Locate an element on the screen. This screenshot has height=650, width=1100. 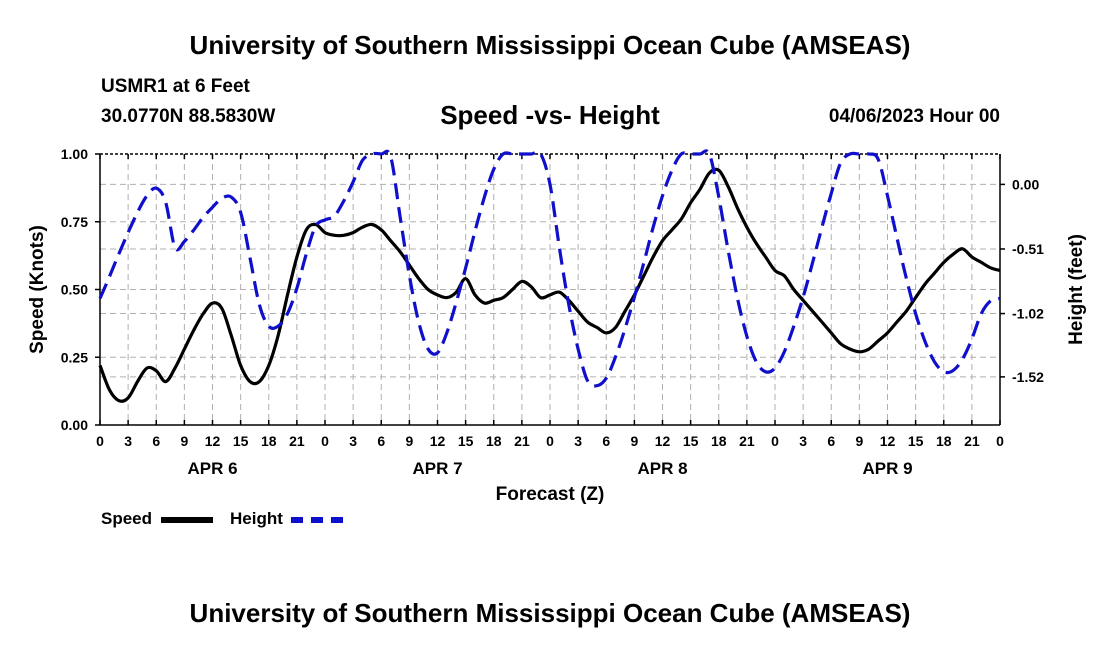
station-label: USMR1 at 6 Feet is located at coordinates (175, 86).